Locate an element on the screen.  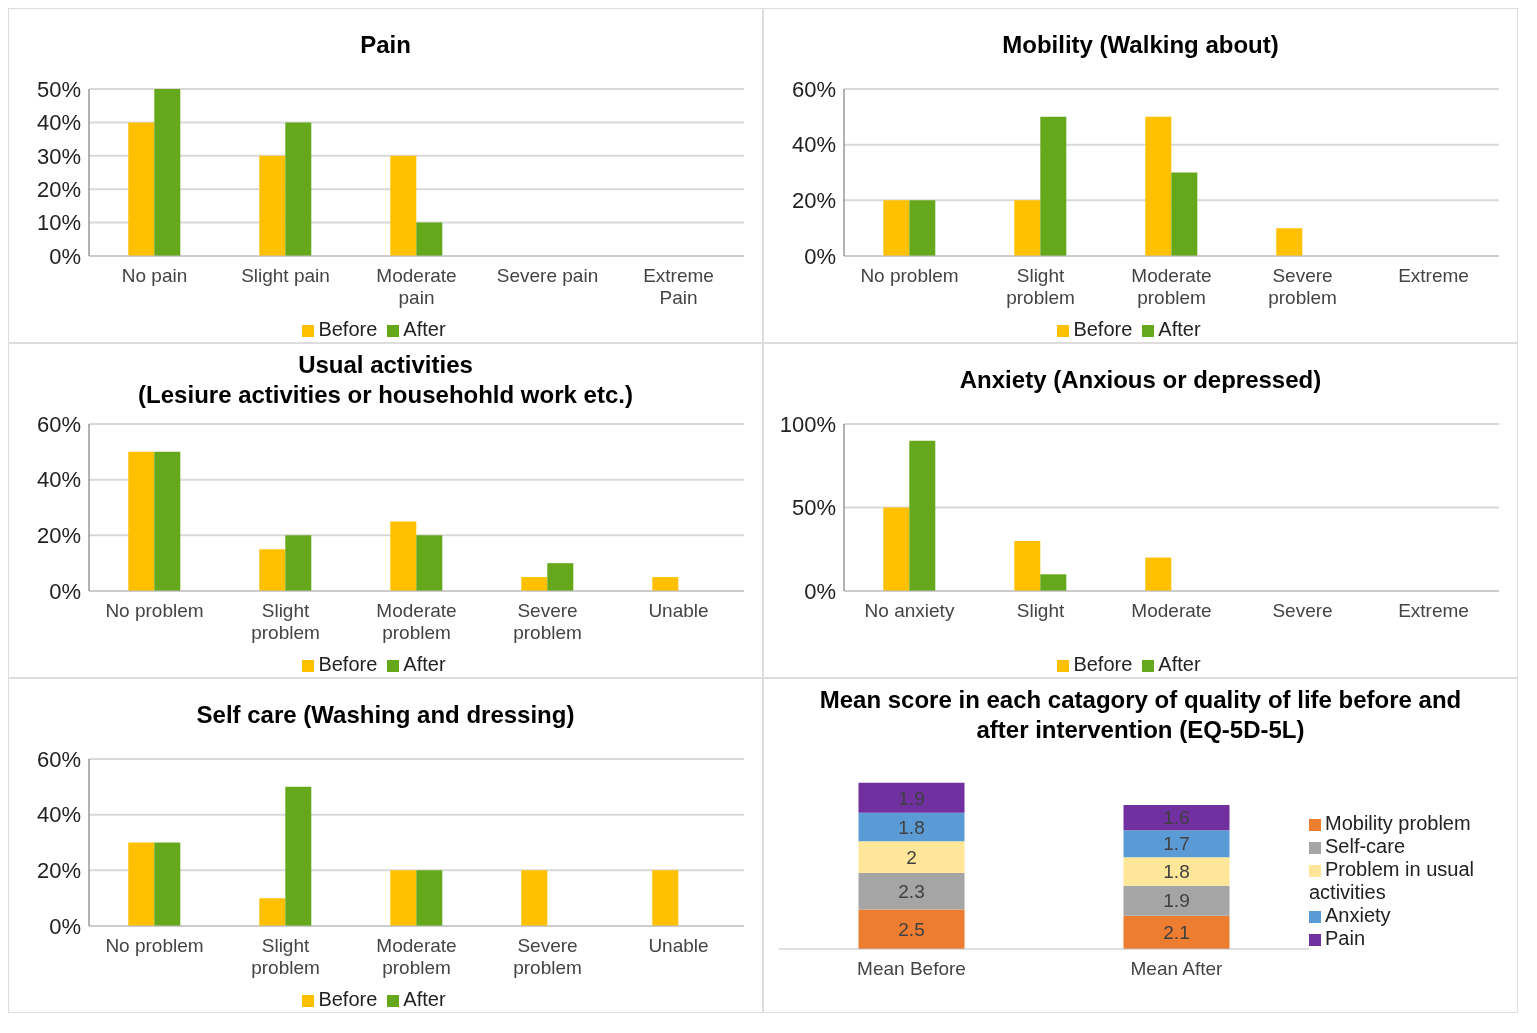
legend-label: Problem in usual activities is located at coordinates (1391, 880).